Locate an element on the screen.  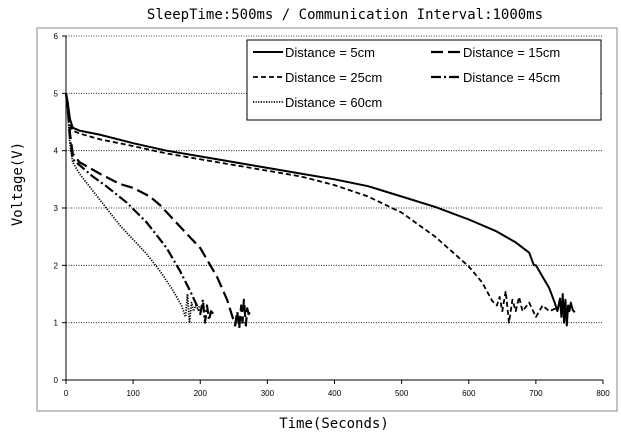
legend-label: Distance = 60cm is located at coordinates (333, 102).